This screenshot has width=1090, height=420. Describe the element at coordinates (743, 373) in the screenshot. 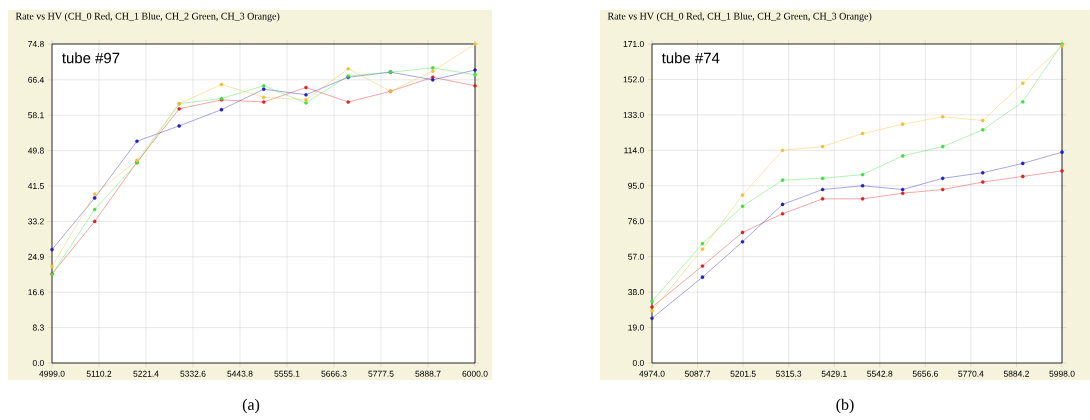

I see `x-tick-label: 5201.5` at that location.